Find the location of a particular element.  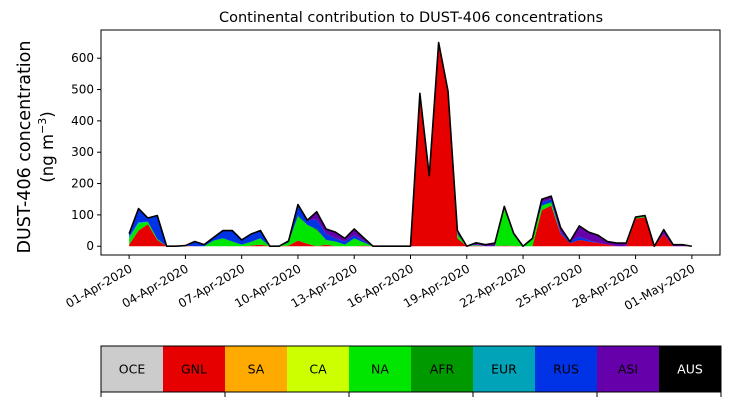

legend-swatch-eur is located at coordinates (504, 369).